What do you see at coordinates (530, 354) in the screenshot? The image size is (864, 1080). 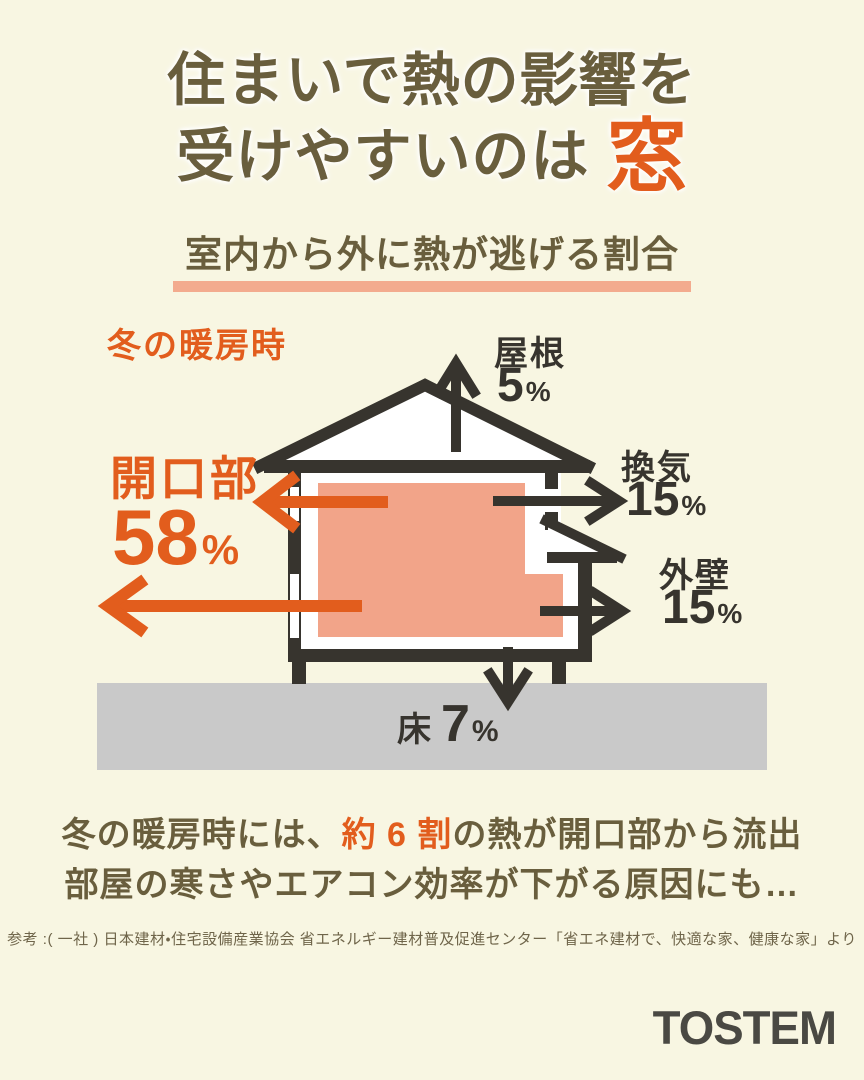 I see `roof-label: 屋根` at bounding box center [530, 354].